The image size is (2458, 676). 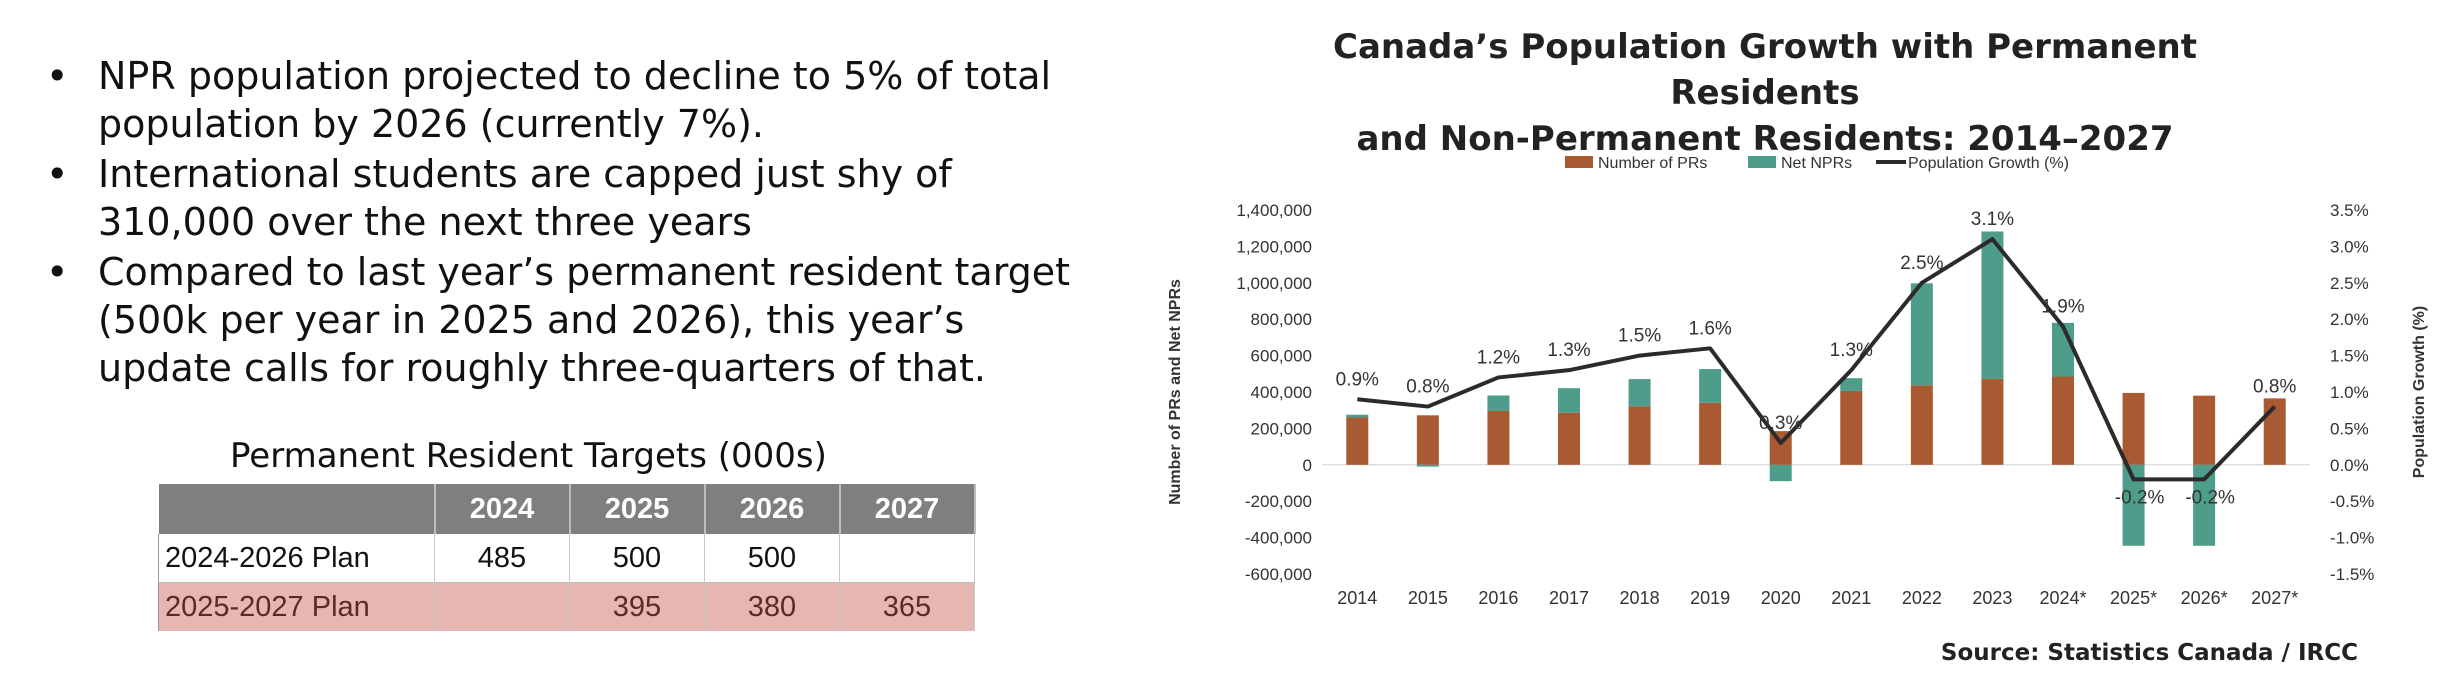 I want to click on legend-label: Net NPRs, so click(x=1816, y=163).